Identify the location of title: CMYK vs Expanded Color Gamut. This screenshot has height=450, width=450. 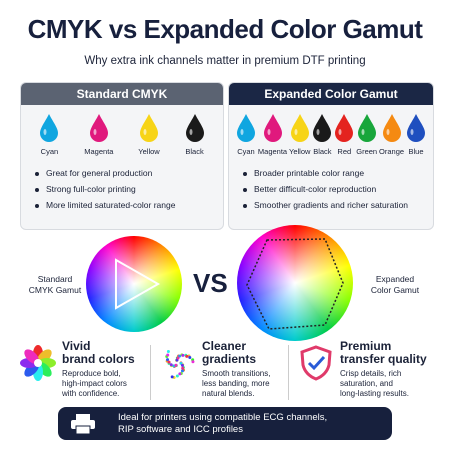
(225, 29).